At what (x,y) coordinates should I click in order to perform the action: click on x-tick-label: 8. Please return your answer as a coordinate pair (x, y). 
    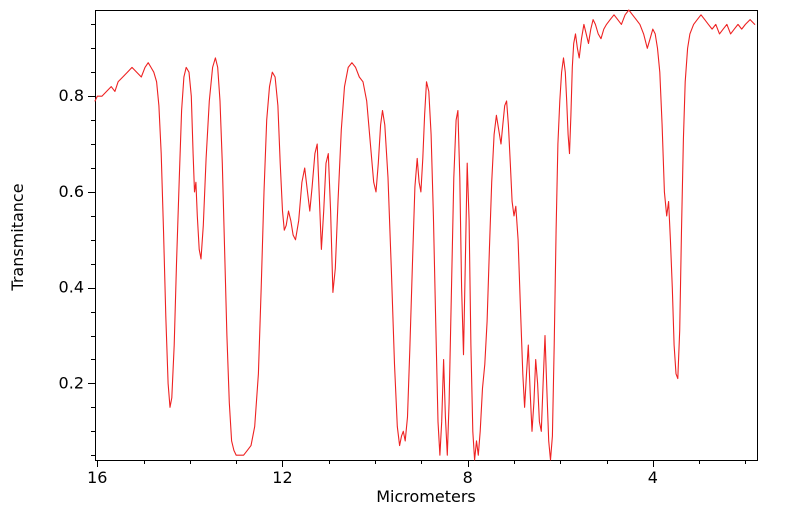
    Looking at the image, I should click on (468, 477).